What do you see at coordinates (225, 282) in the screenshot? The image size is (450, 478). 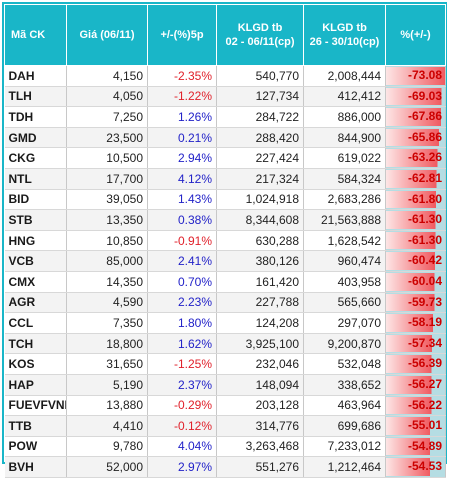 I see `table-row: CMX 14,350 0.70% 161,420 403,958 -60.04` at bounding box center [225, 282].